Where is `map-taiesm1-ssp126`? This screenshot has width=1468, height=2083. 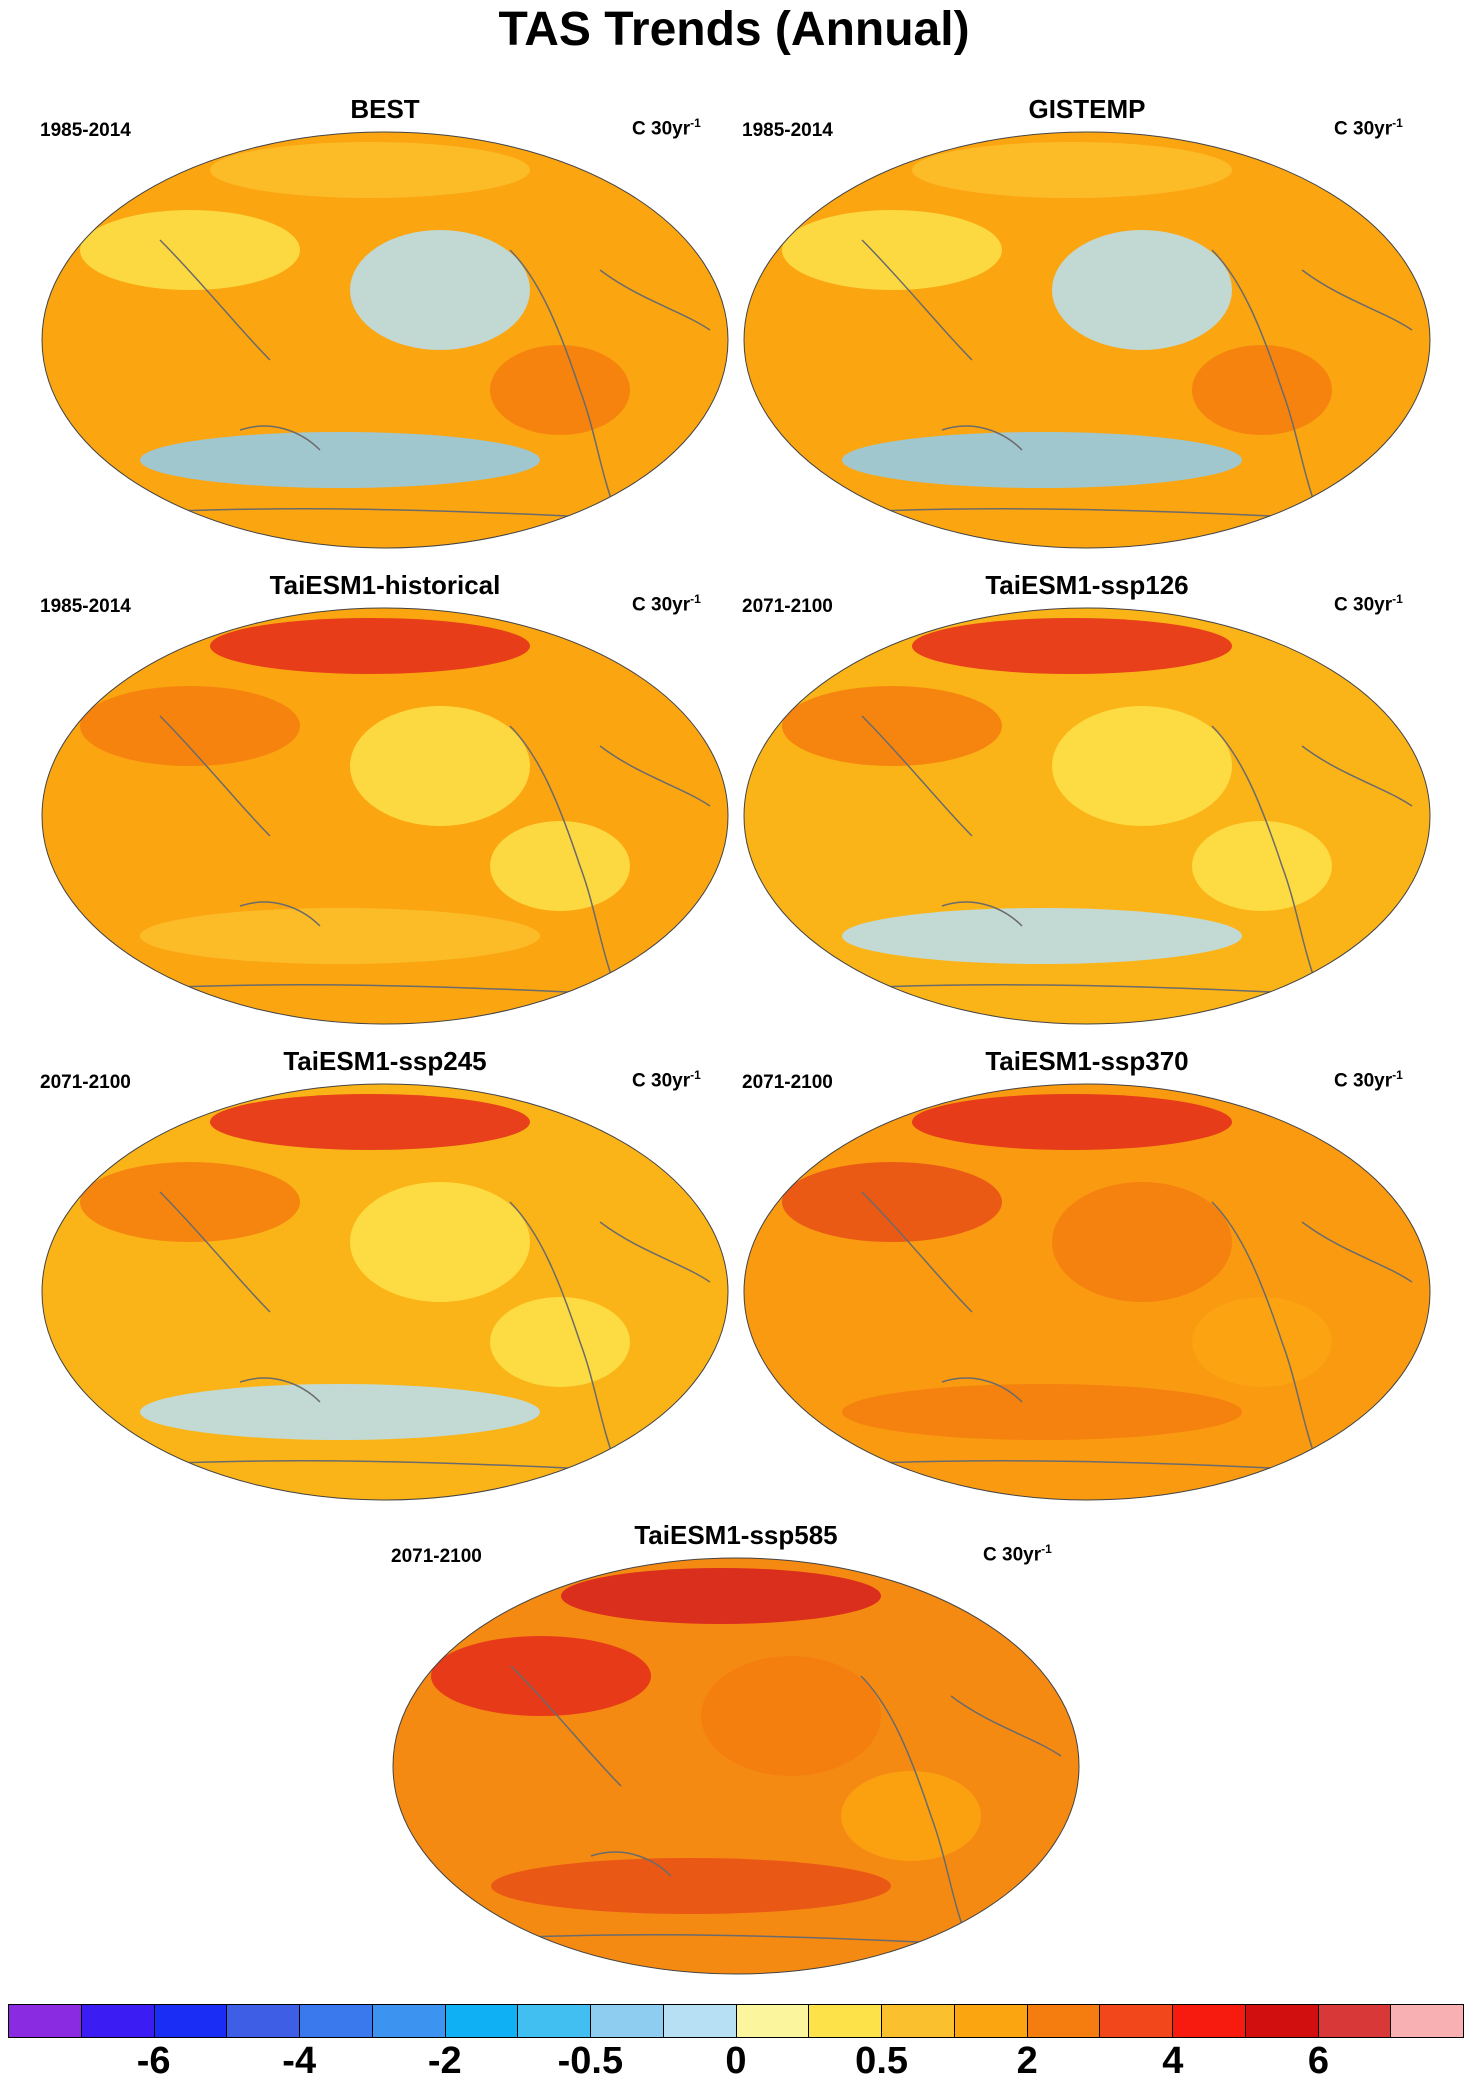 map-taiesm1-ssp126 is located at coordinates (1087, 816).